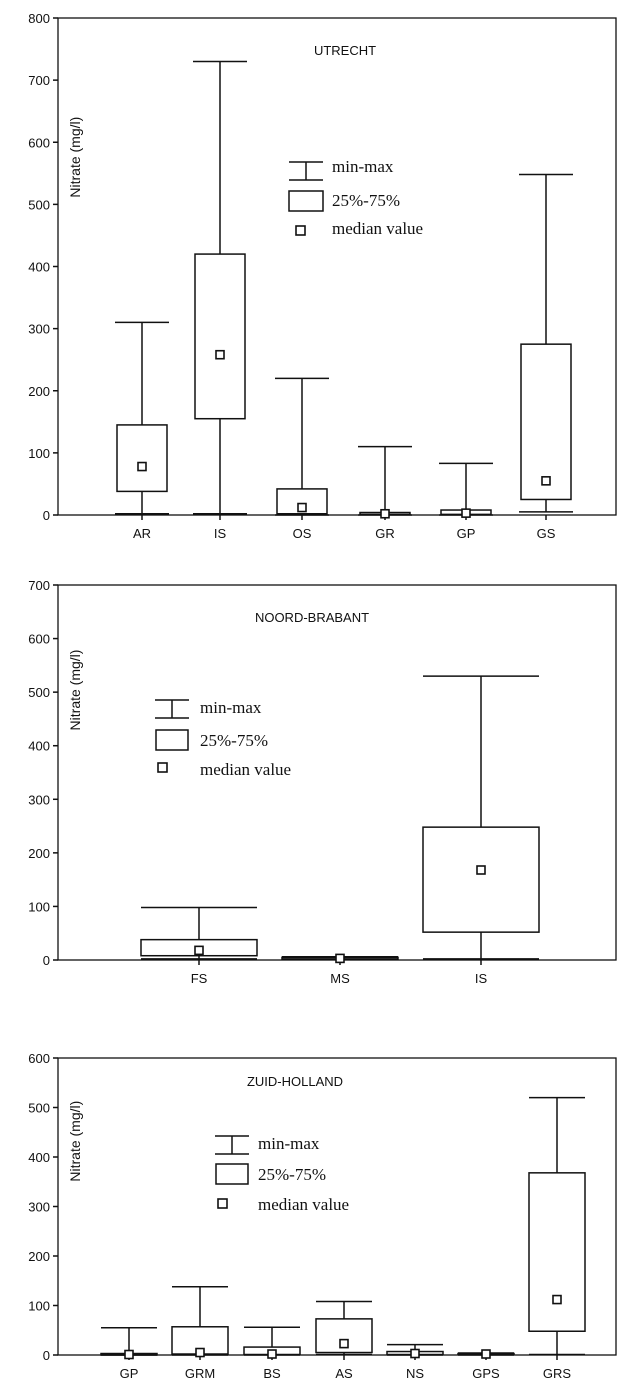 This screenshot has width=629, height=1378. Describe the element at coordinates (486, 1372) in the screenshot. I see `x-tick-label: GPS` at that location.